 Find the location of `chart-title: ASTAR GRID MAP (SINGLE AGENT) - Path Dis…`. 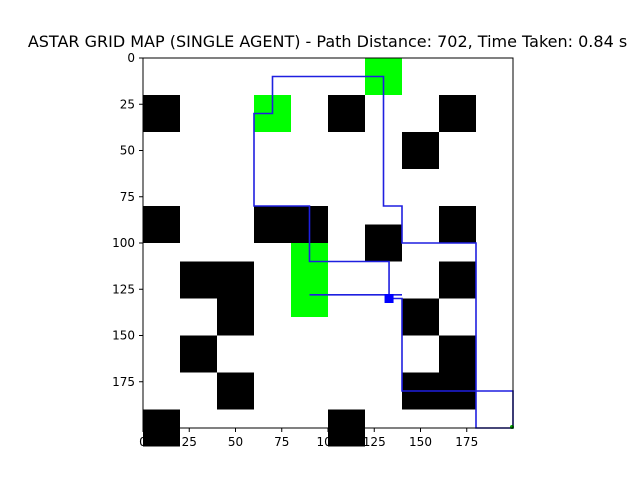

chart-title: ASTAR GRID MAP (SINGLE AGENT) - Path Dis… is located at coordinates (327, 41).